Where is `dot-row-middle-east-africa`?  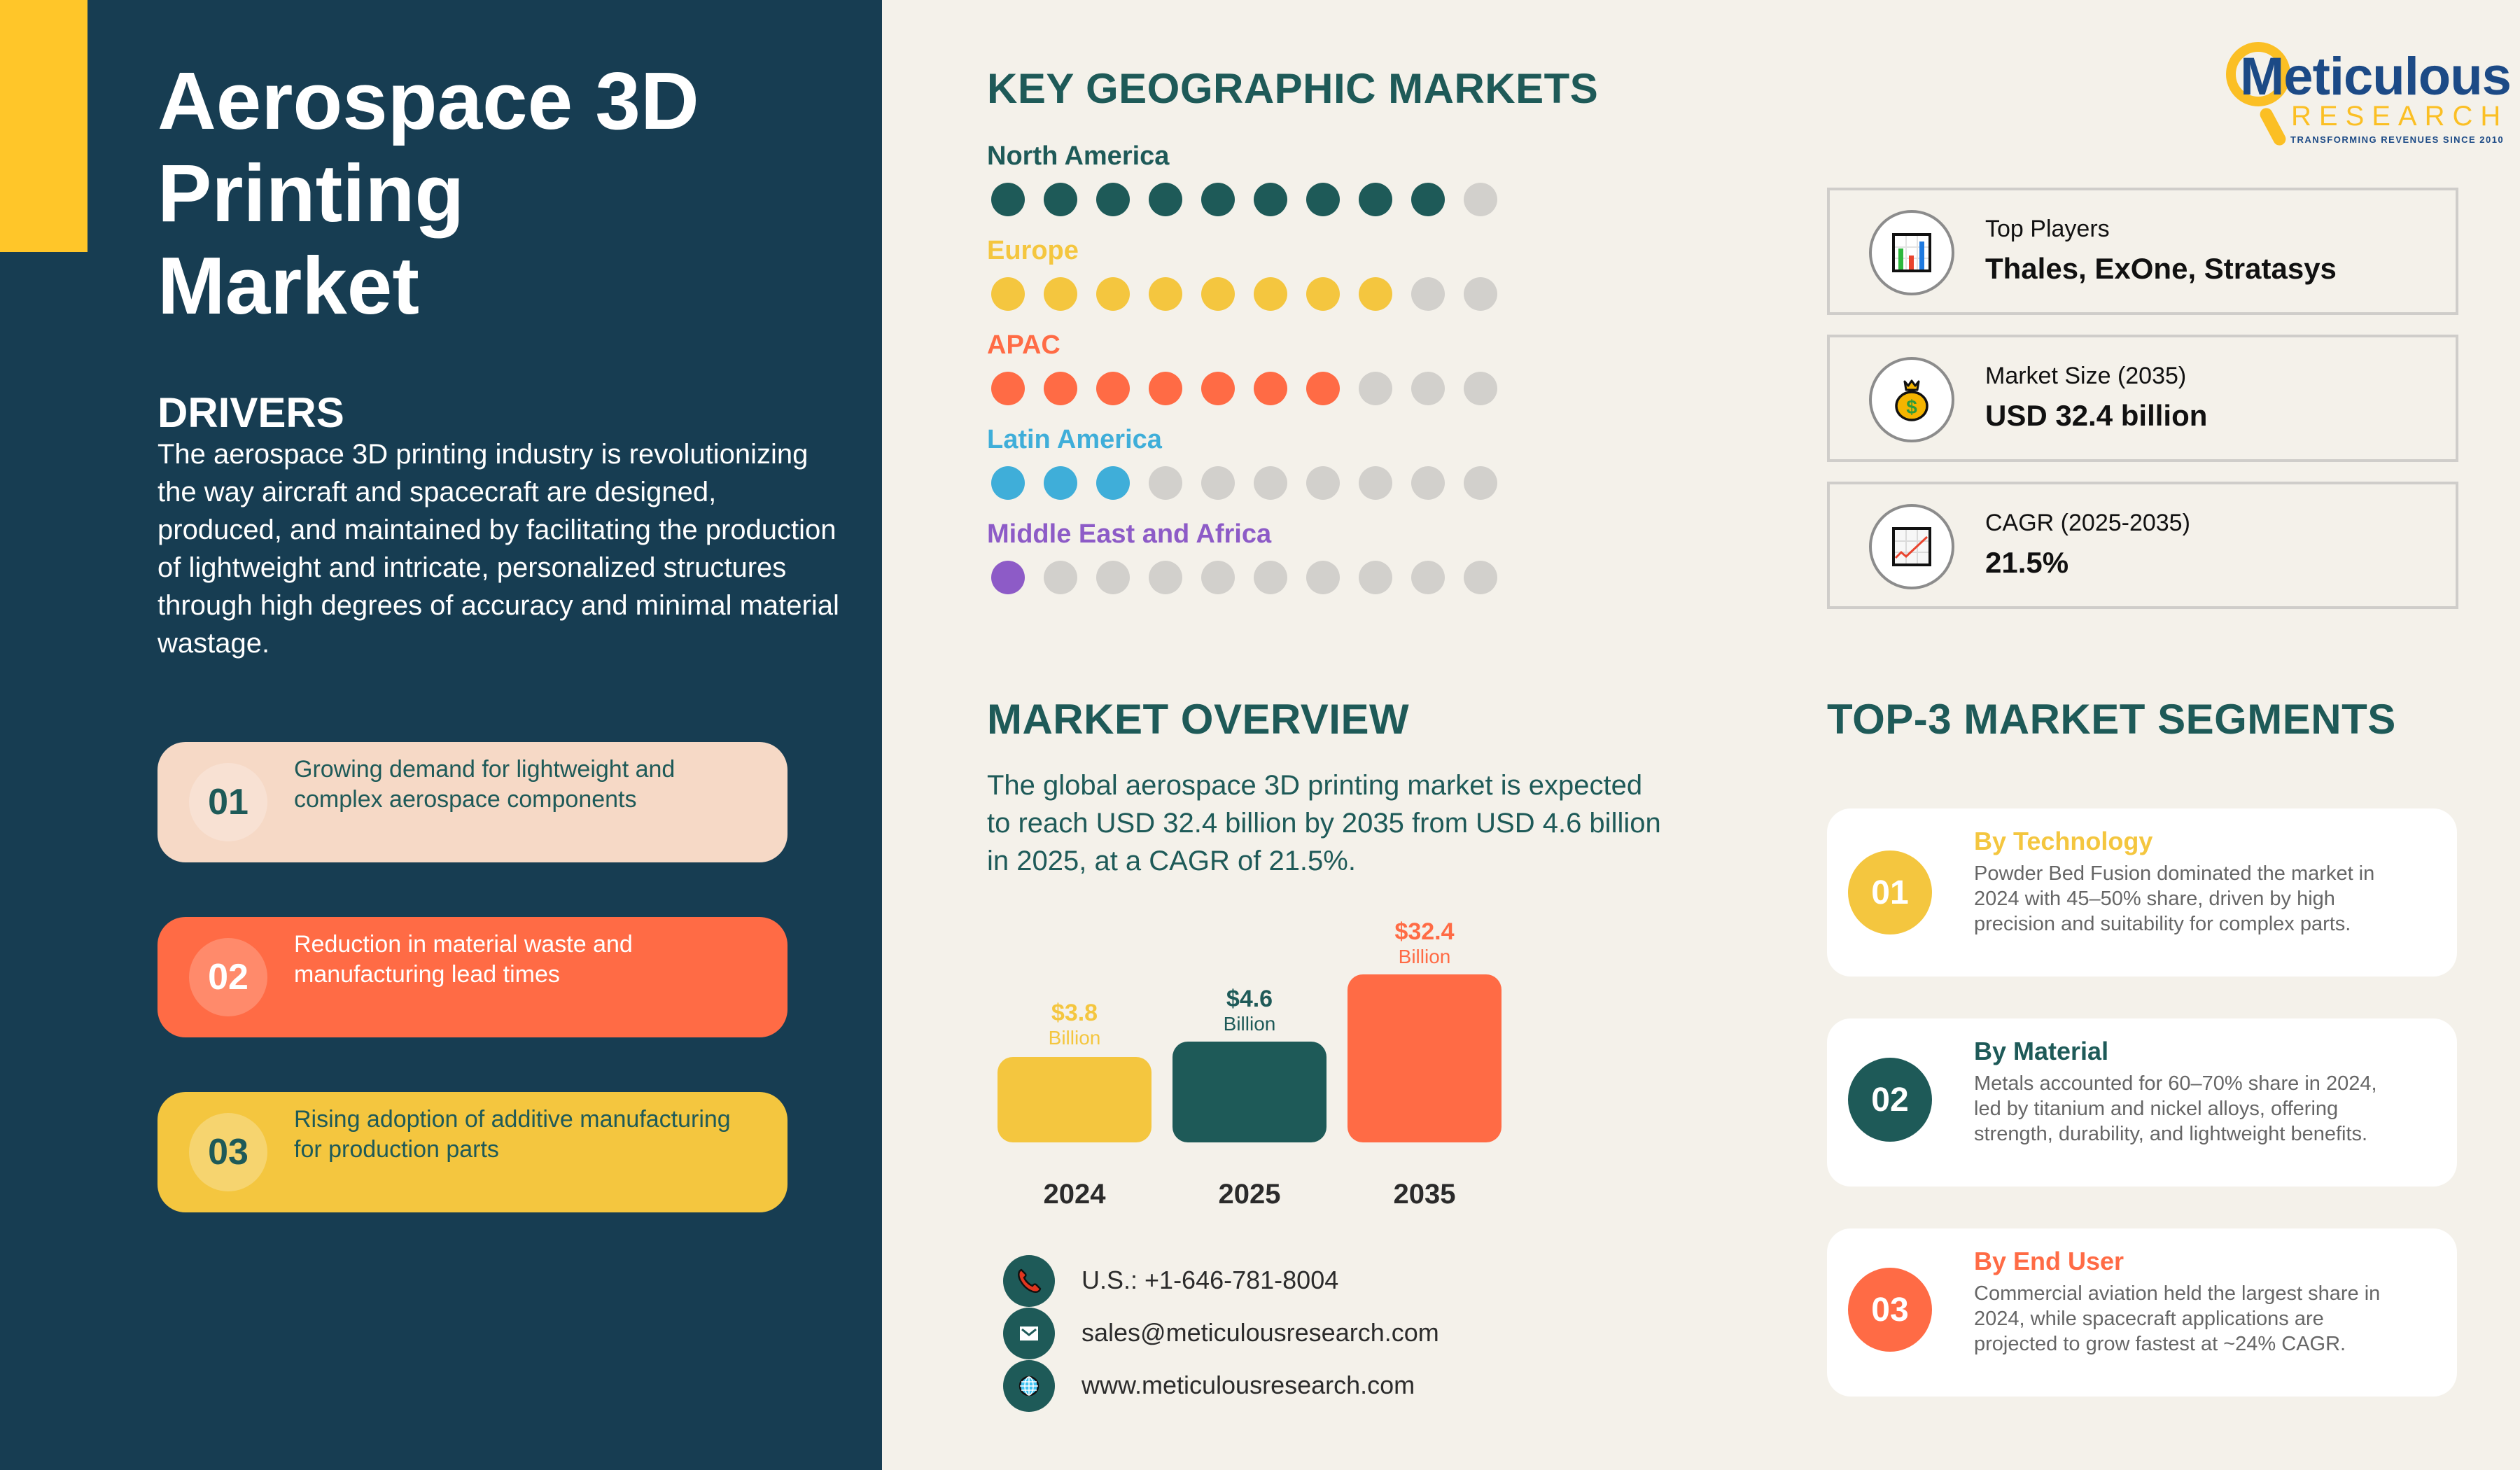
dot-row-middle-east-africa is located at coordinates (1244, 577).